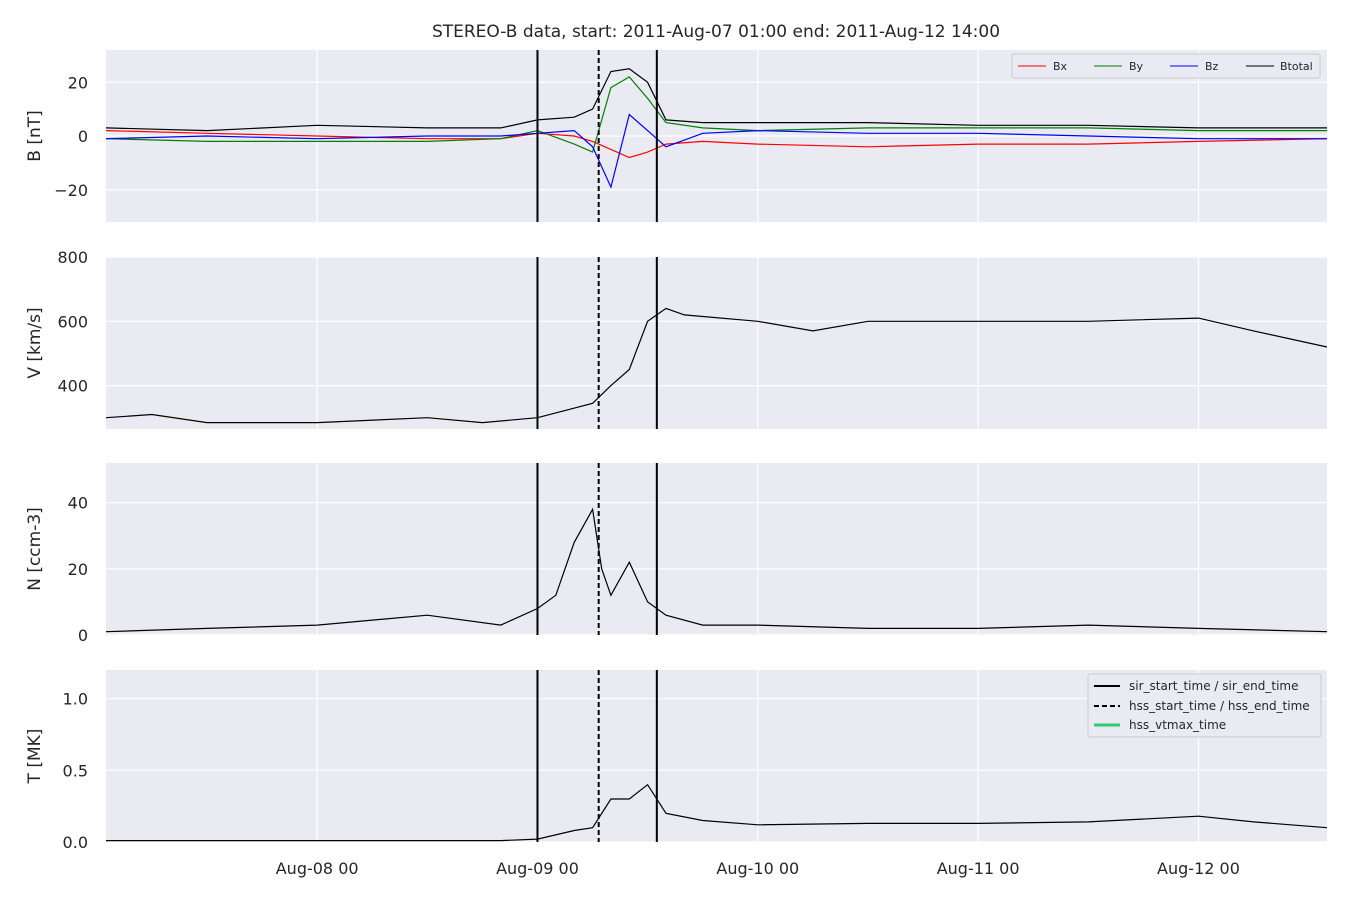  Describe the element at coordinates (1136, 66) in the screenshot. I see `legend-by-label: By` at that location.